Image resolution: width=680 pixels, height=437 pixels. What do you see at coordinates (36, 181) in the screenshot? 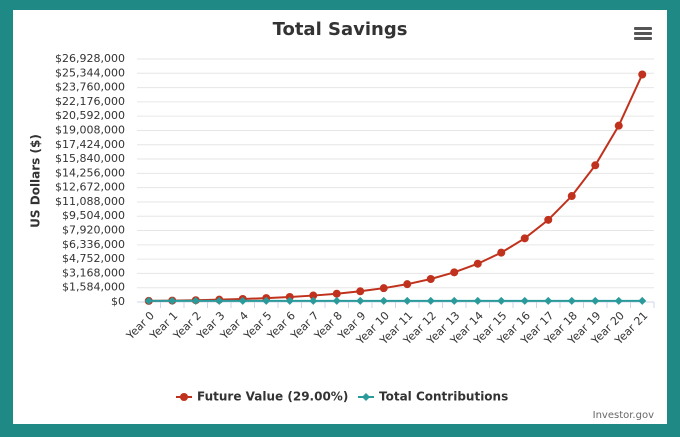
I see `y-axis-title: US Dollars ($)` at bounding box center [36, 181].